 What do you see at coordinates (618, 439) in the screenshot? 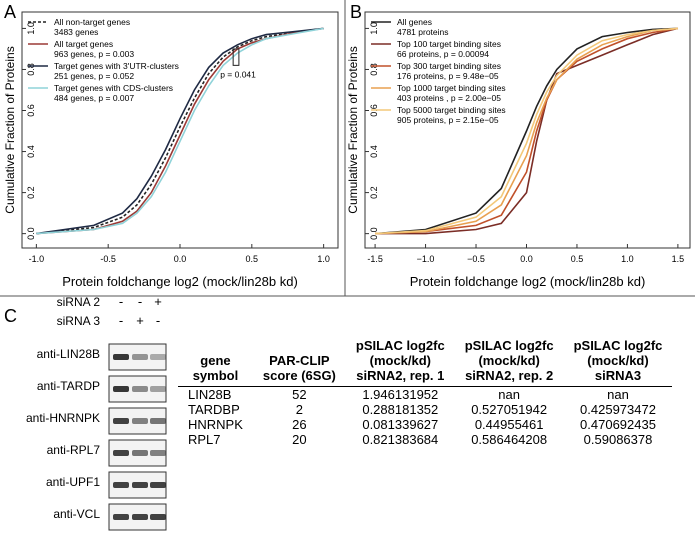
I see `table-cell: 0.59086378` at bounding box center [618, 439].